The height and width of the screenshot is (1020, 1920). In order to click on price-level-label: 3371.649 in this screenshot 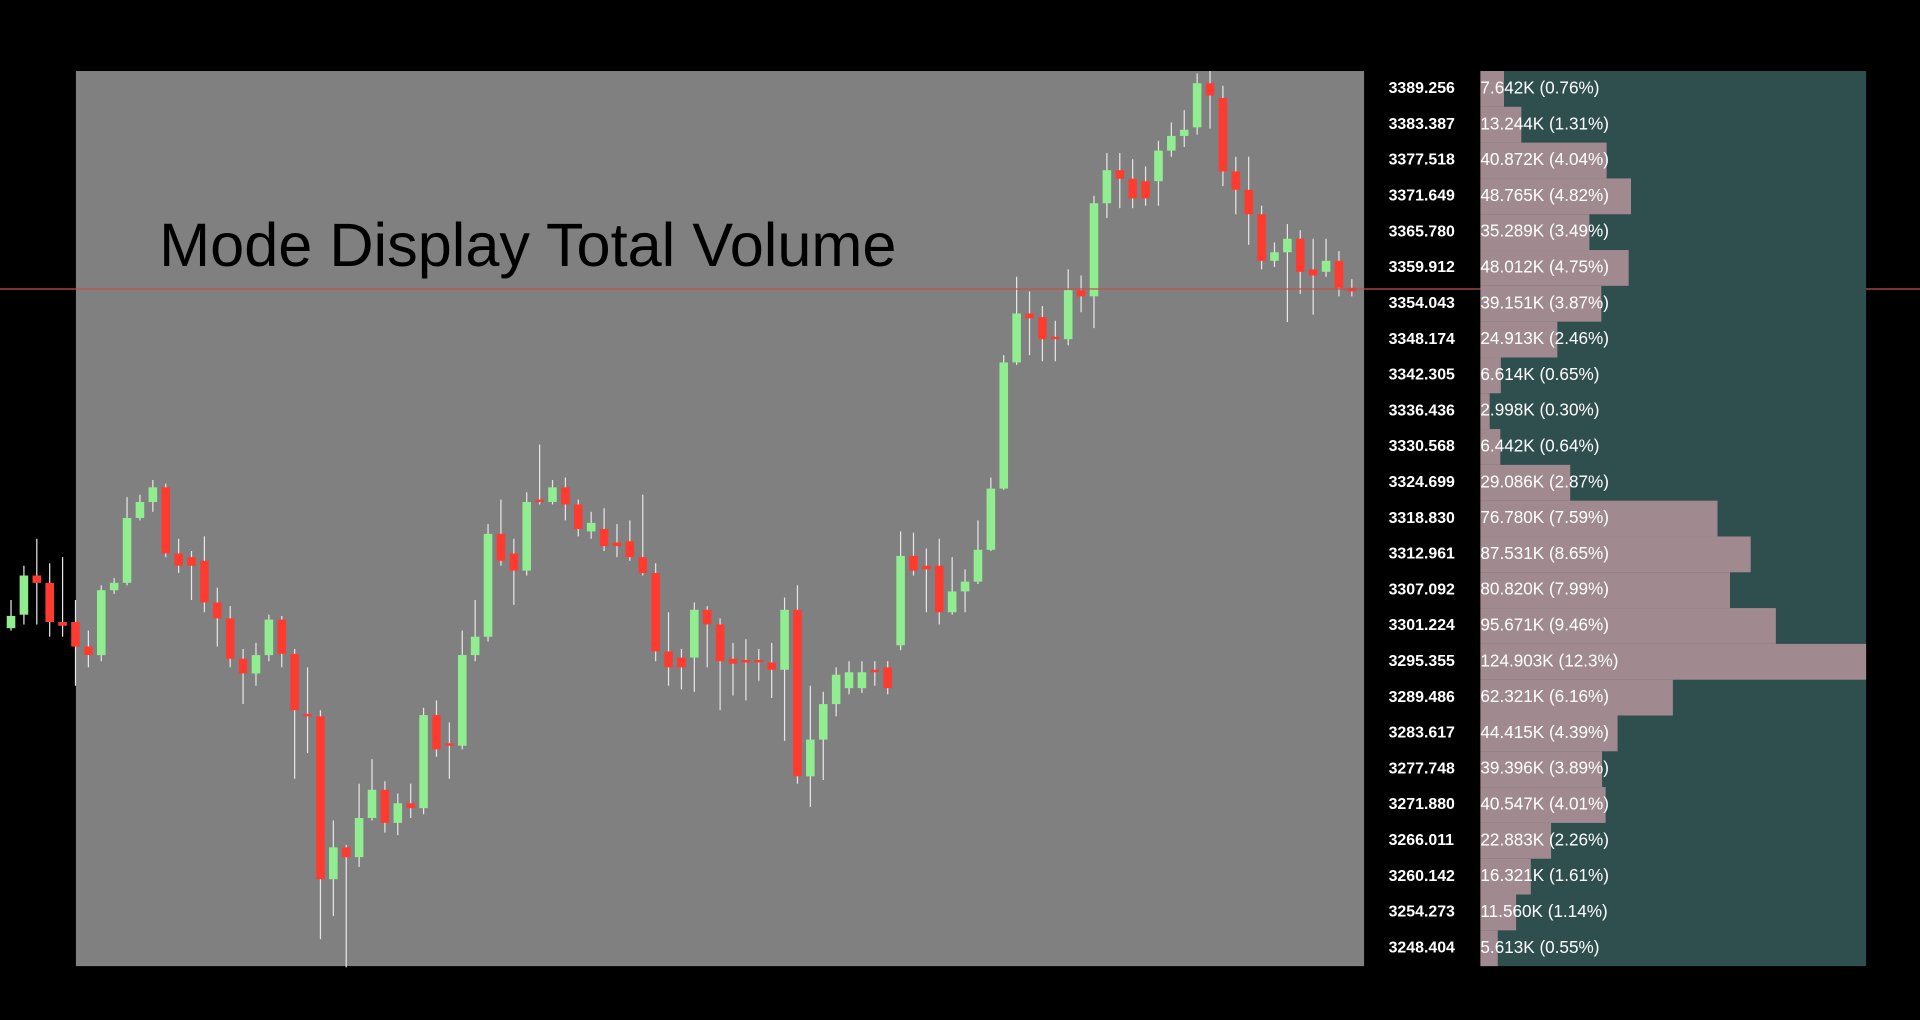, I will do `click(1422, 196)`.